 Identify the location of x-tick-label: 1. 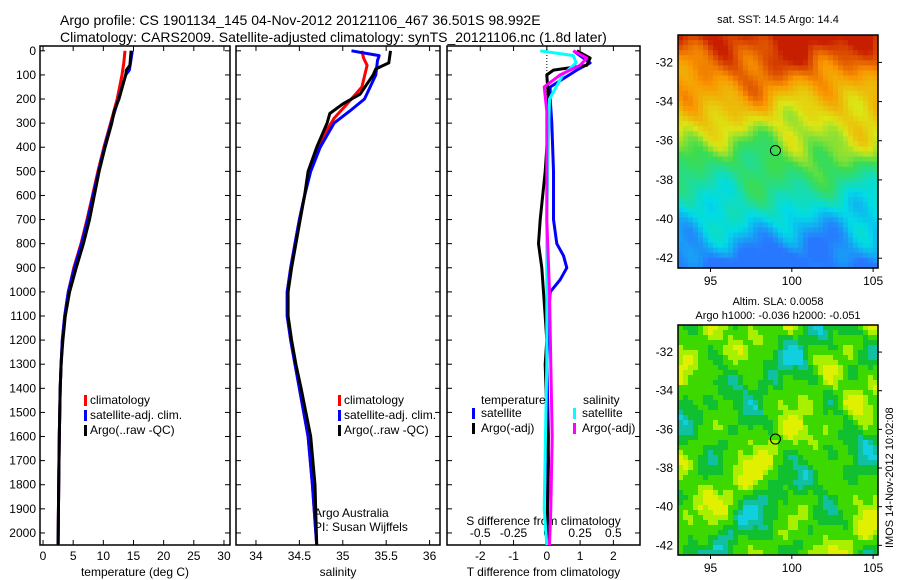
(580, 556).